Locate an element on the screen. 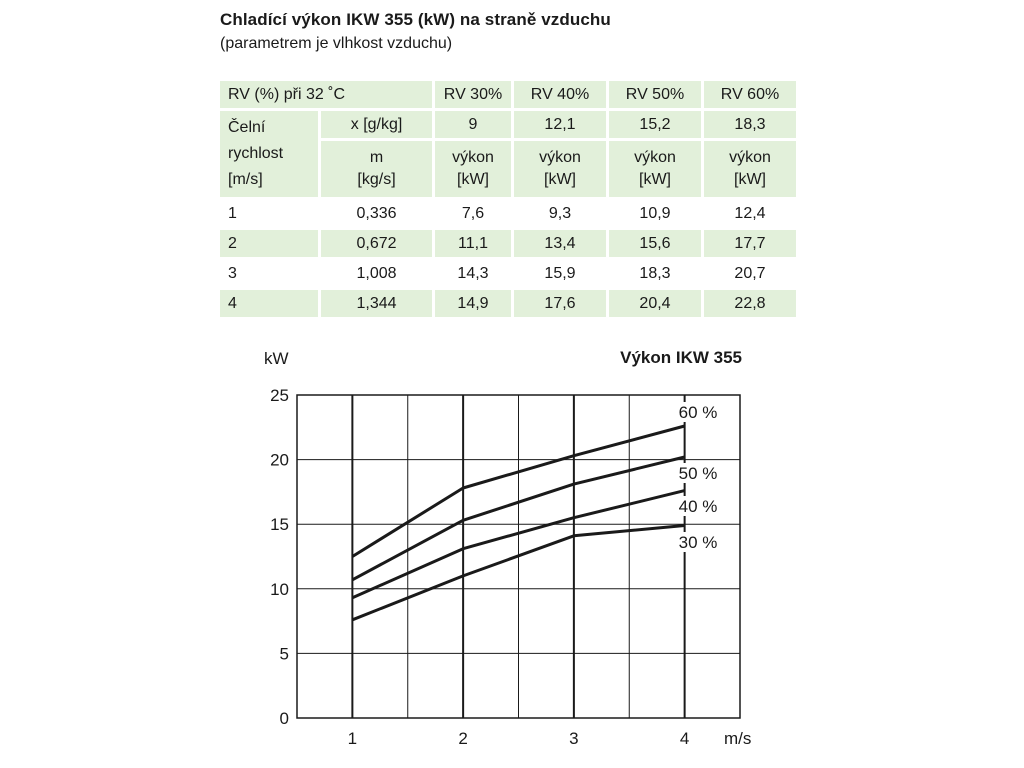 The image size is (1024, 768). y-tick-label: 25 is located at coordinates (279, 395).